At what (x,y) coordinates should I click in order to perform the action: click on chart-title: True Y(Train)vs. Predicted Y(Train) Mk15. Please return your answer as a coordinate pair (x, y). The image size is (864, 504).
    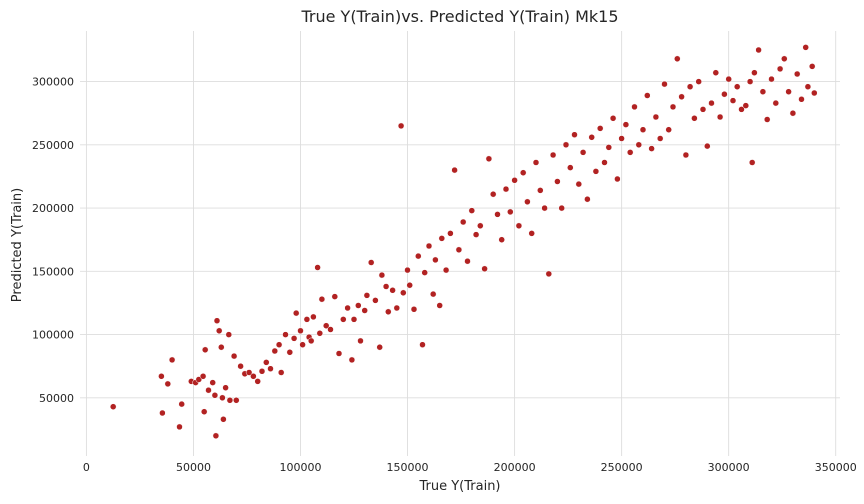
    Looking at the image, I should click on (459, 16).